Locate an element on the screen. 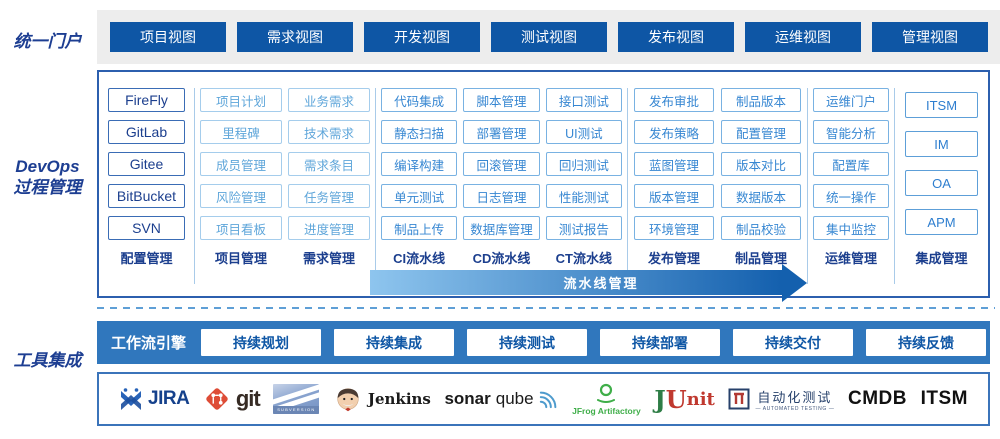  process-column: 运维门户 智能分析 配置库 统一操作 集中监控 运维管理 is located at coordinates (851, 186).